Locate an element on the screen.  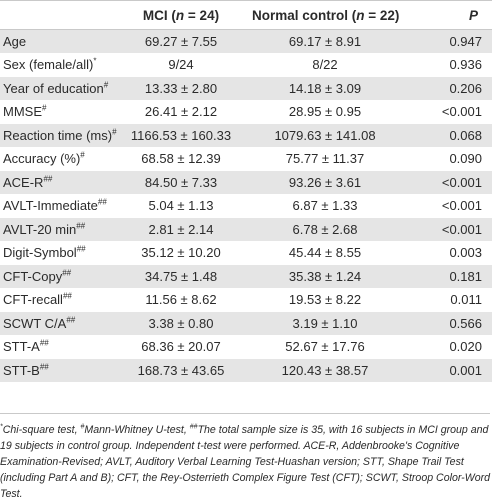
cell-mci-value: 168.73 ± 43.65 is located at coordinates (181, 370).